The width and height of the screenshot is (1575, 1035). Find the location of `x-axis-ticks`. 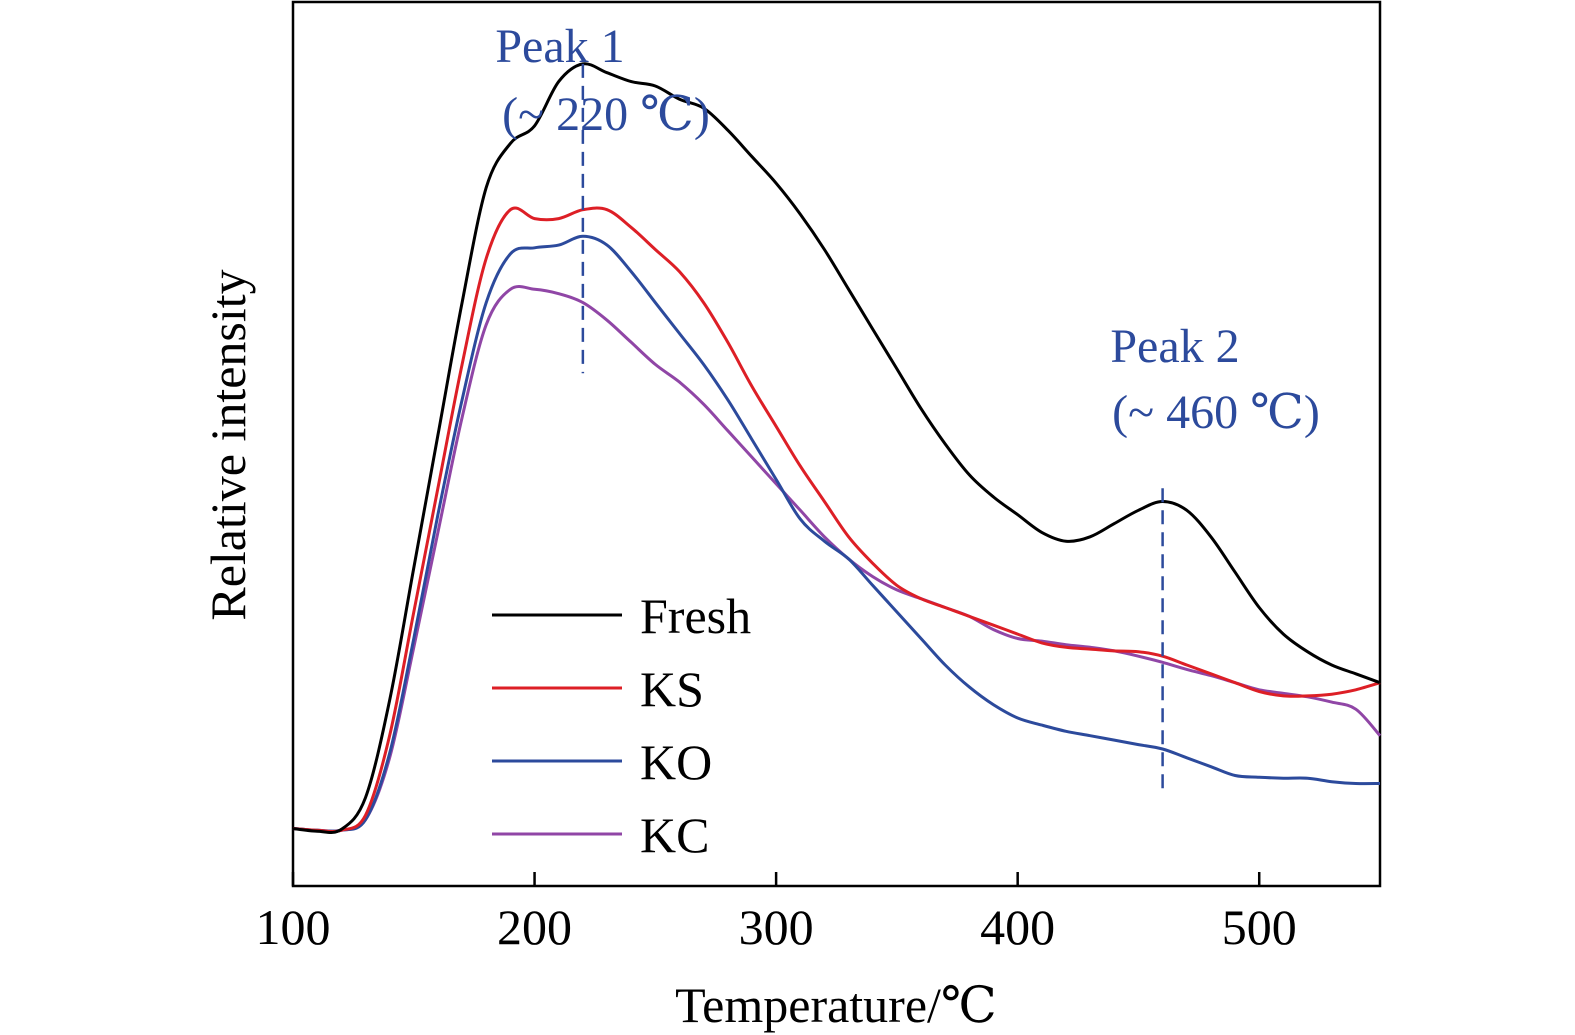

x-axis-ticks is located at coordinates (776, 879).